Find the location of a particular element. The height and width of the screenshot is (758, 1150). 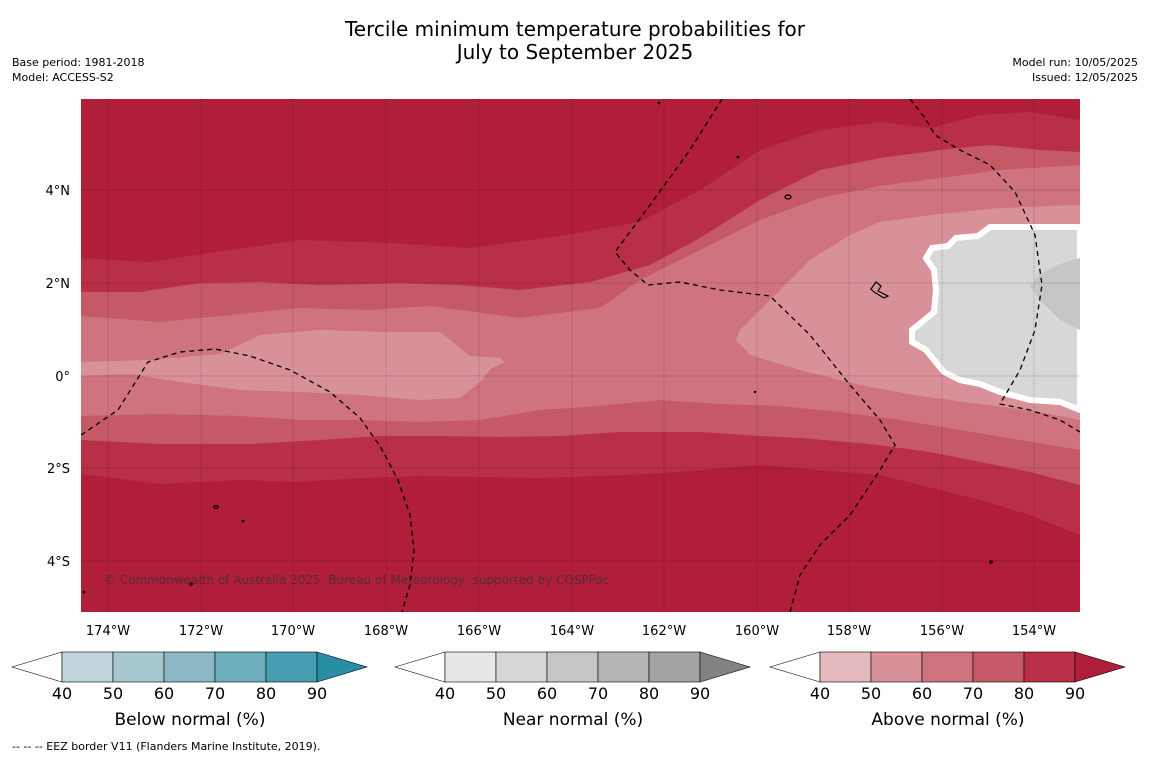

title-line-2: July to September 2025 is located at coordinates (575, 52).